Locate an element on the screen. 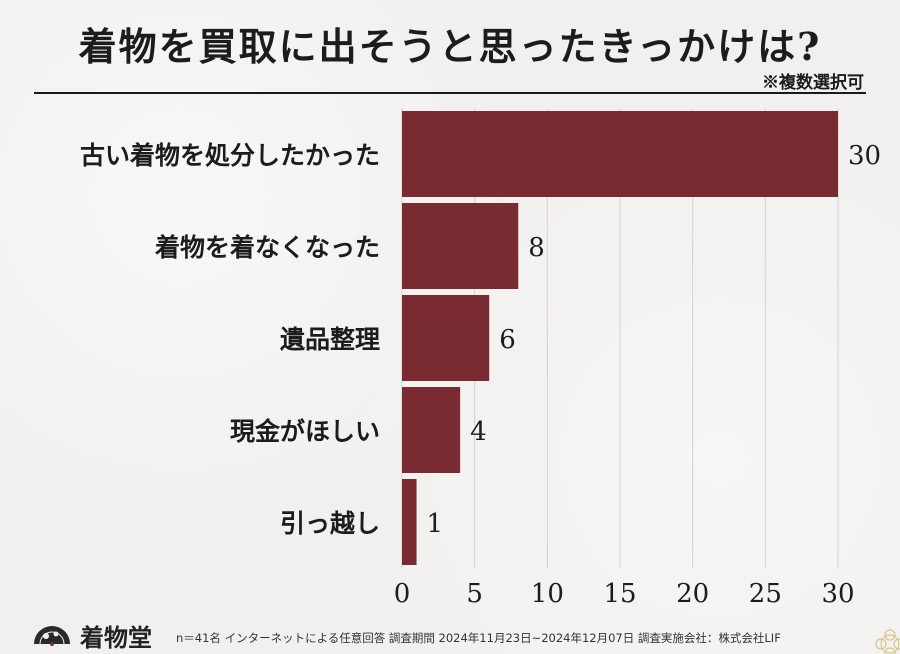 This screenshot has height=654, width=900. x-tick-label: 0 is located at coordinates (402, 594).